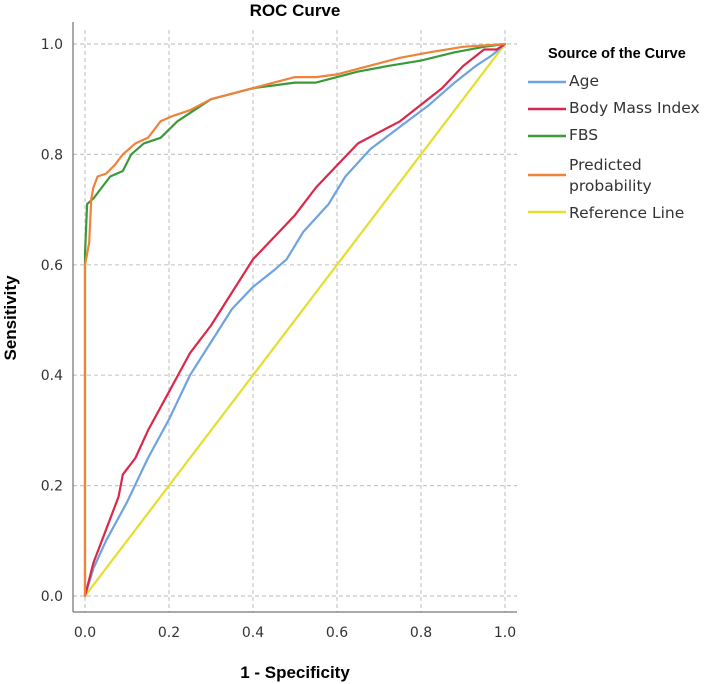  Describe the element at coordinates (52, 155) in the screenshot. I see `y-tick-label: 0.8` at that location.